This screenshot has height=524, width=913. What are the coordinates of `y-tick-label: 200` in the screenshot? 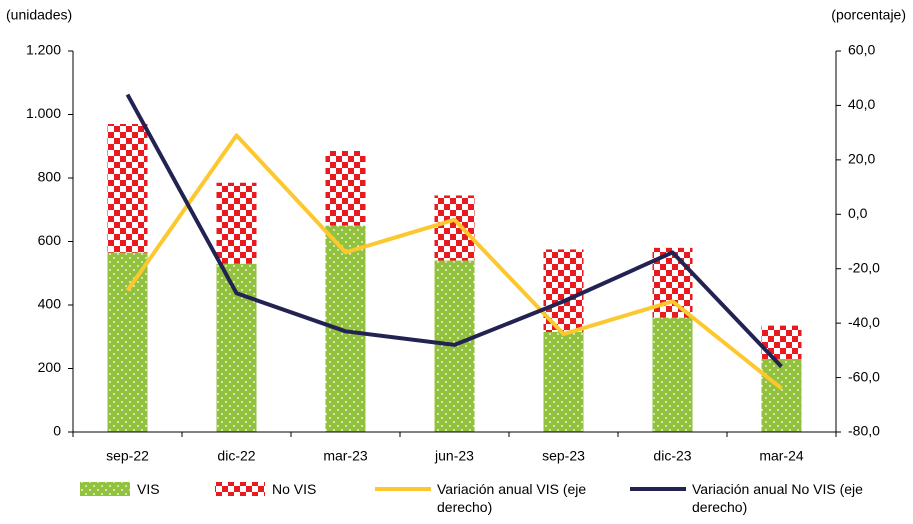 It's located at (50, 367).